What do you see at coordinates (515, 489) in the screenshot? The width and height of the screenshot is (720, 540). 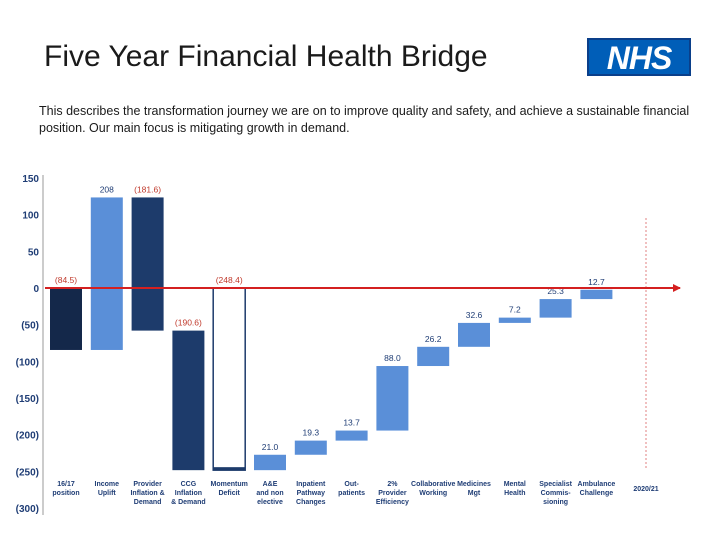 I see `category-label: Mental Health` at bounding box center [515, 489].